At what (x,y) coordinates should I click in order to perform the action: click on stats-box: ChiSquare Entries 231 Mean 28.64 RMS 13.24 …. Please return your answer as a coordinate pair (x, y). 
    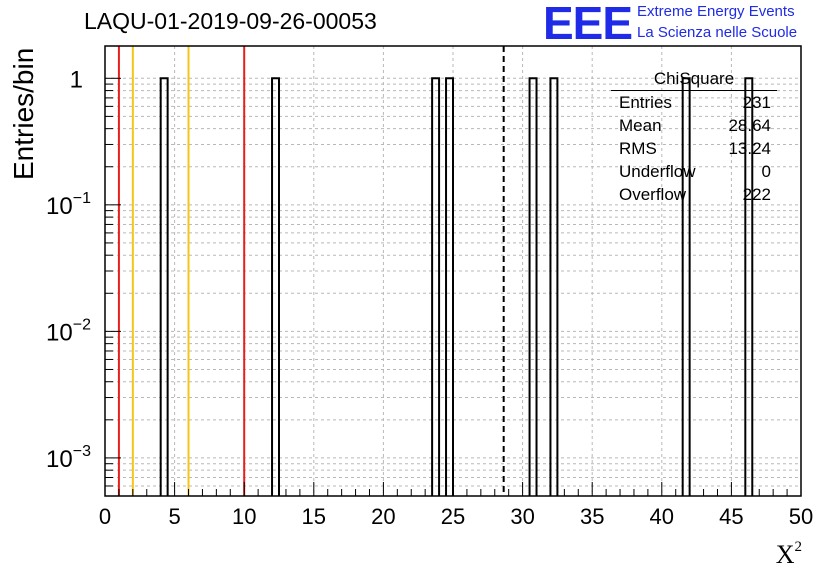
    Looking at the image, I should click on (694, 137).